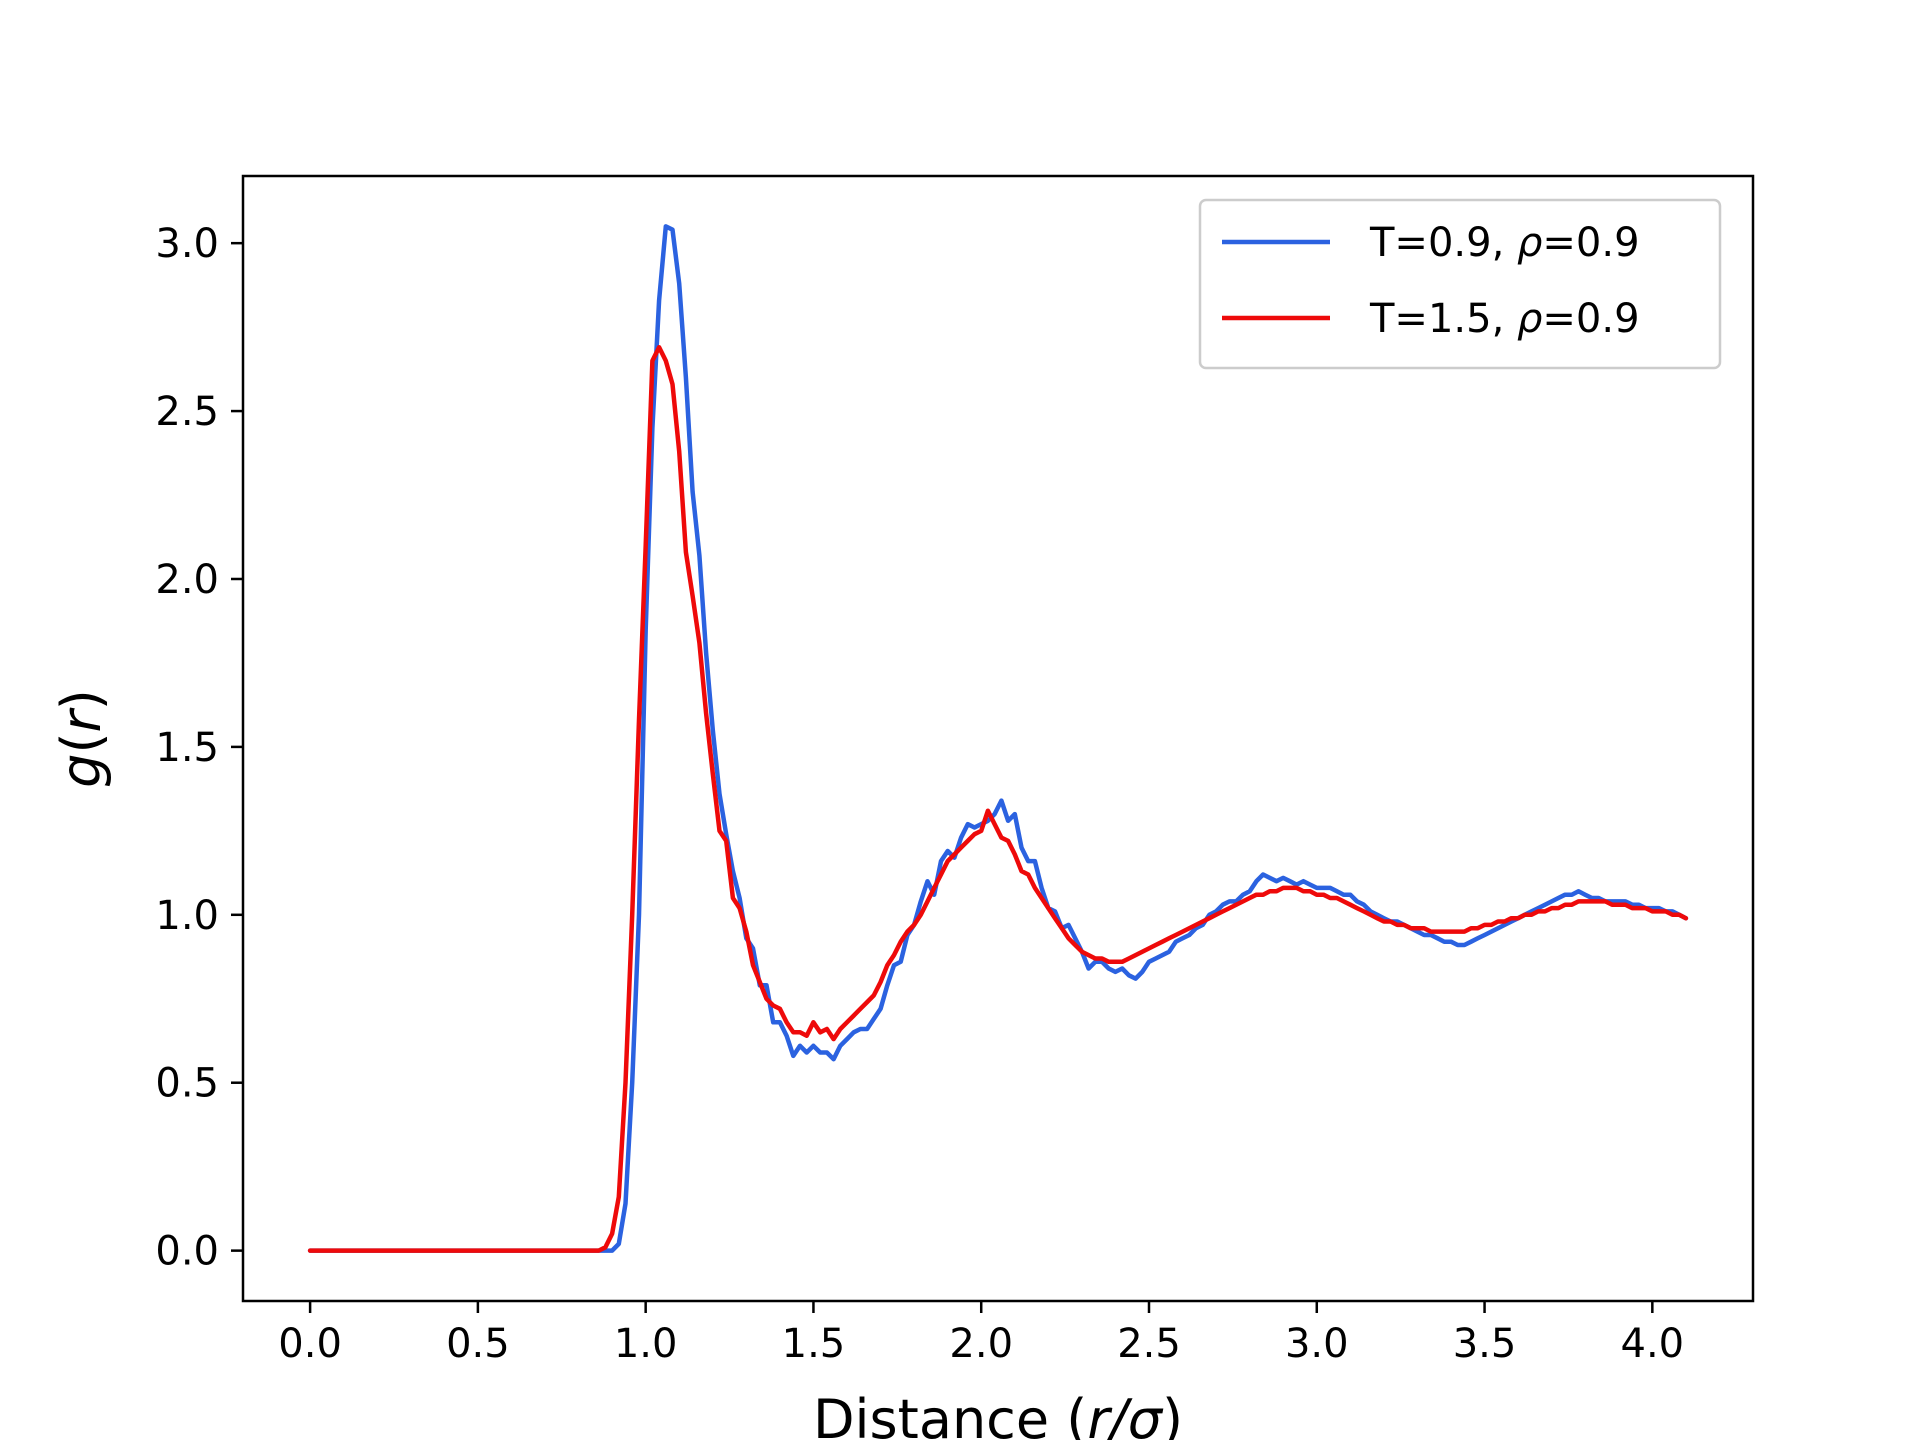  I want to click on label-part: r/σ, so click(1125, 1414).